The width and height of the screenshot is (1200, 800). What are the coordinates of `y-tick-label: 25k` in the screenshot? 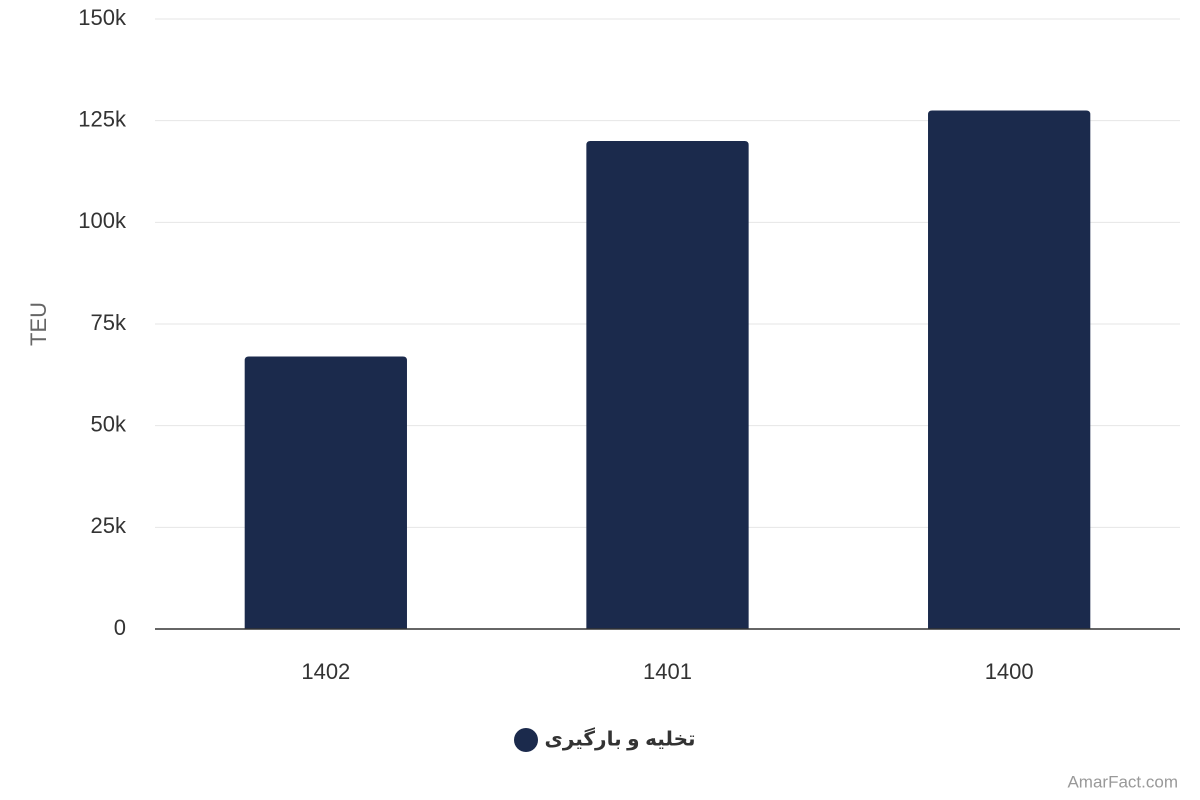 It's located at (109, 525).